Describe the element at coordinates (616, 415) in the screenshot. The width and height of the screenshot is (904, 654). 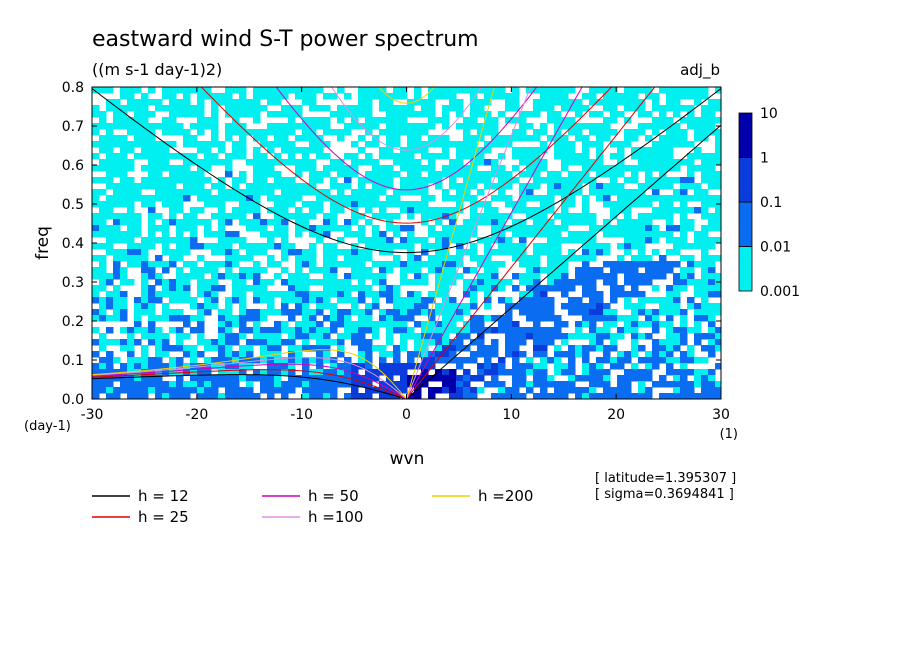
I see `x-tick-label: 20` at that location.